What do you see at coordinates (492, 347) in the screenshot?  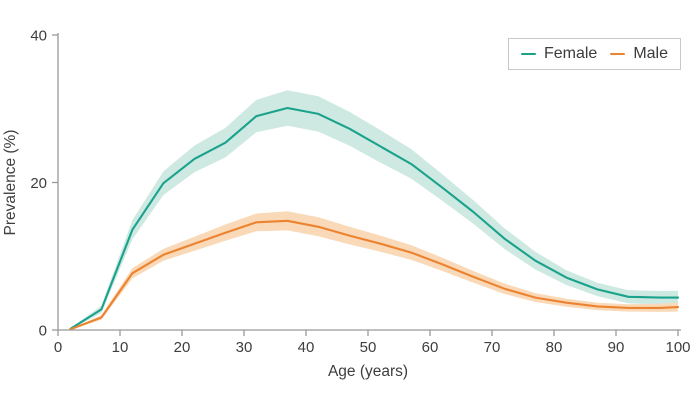 I see `x-tick-label: 70` at bounding box center [492, 347].